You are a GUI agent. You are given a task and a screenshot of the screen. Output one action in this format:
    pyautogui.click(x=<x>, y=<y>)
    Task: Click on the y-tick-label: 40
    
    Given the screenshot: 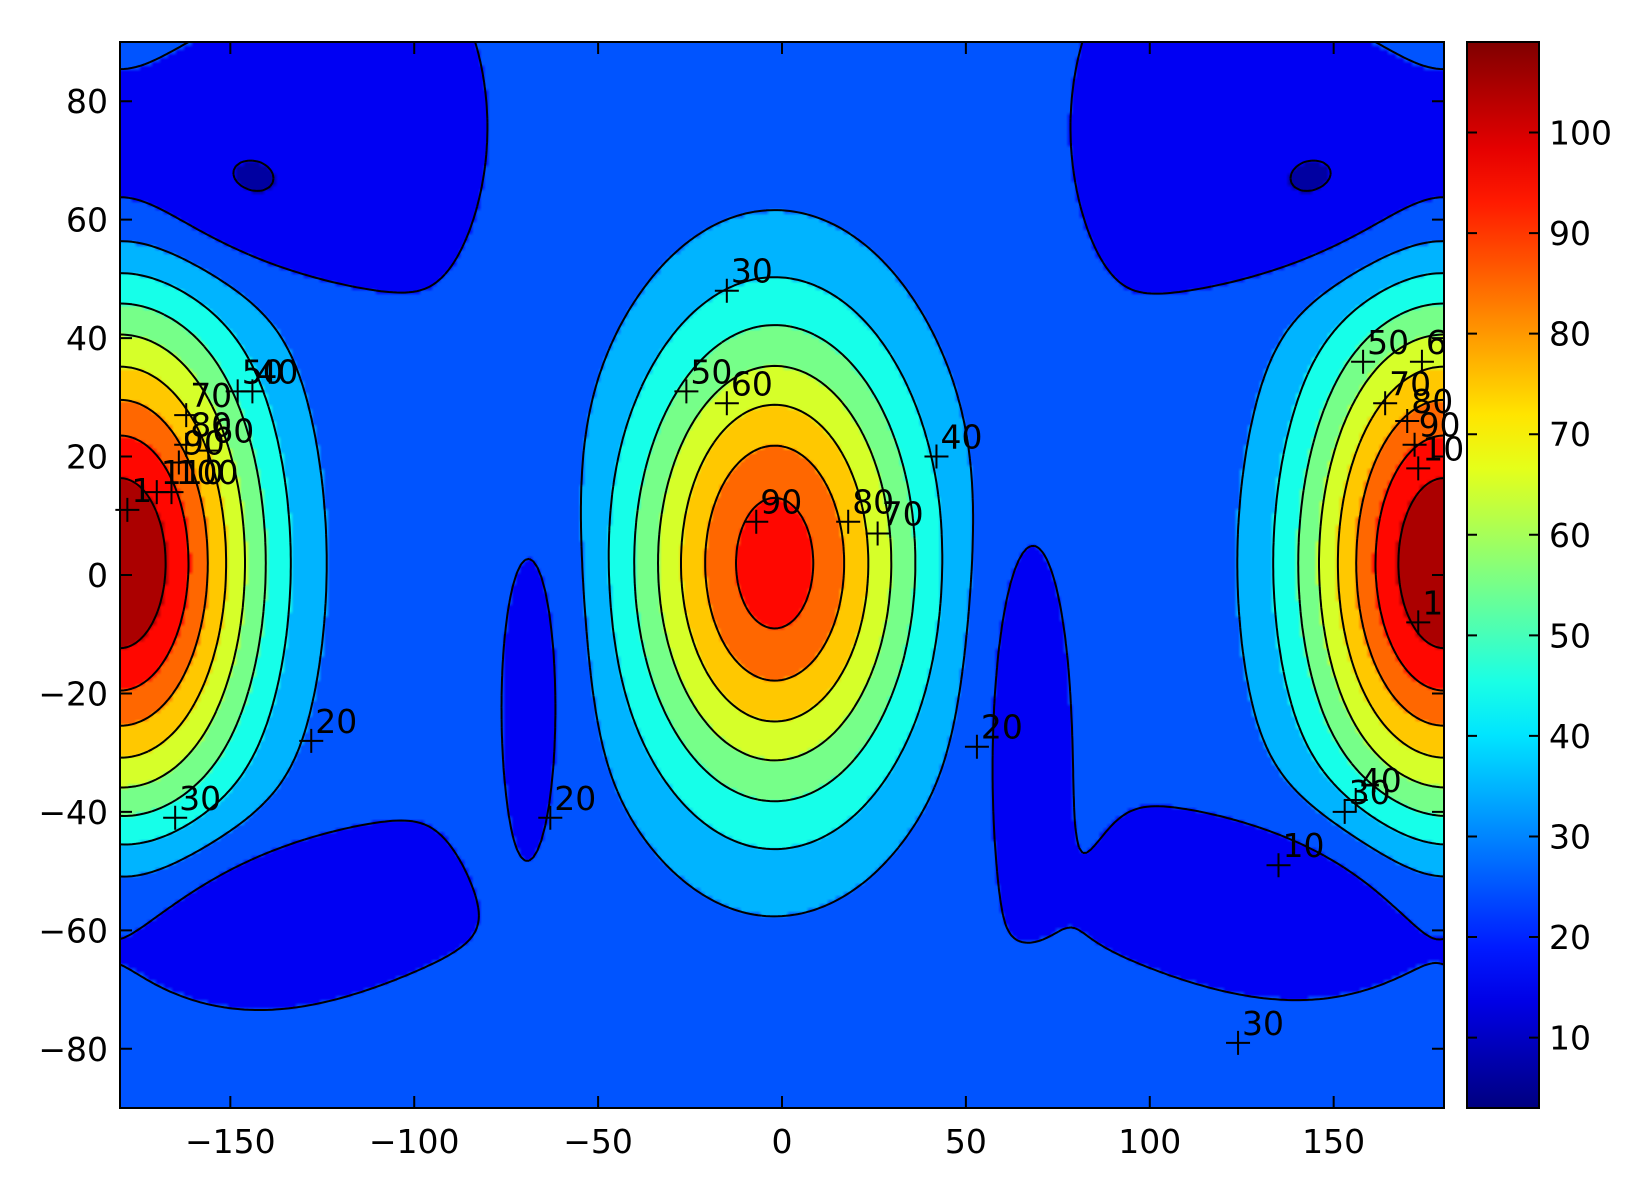 What is the action you would take?
    pyautogui.click(x=87, y=338)
    